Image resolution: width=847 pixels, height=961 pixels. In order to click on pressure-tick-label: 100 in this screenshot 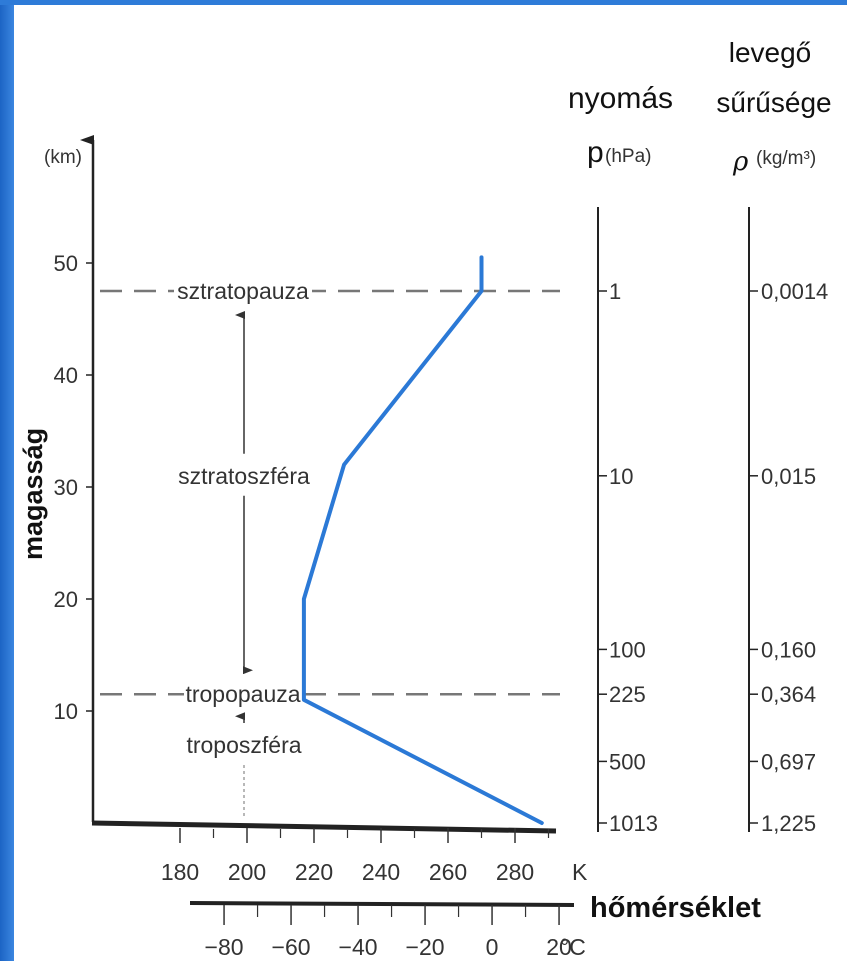, I will do `click(627, 649)`.